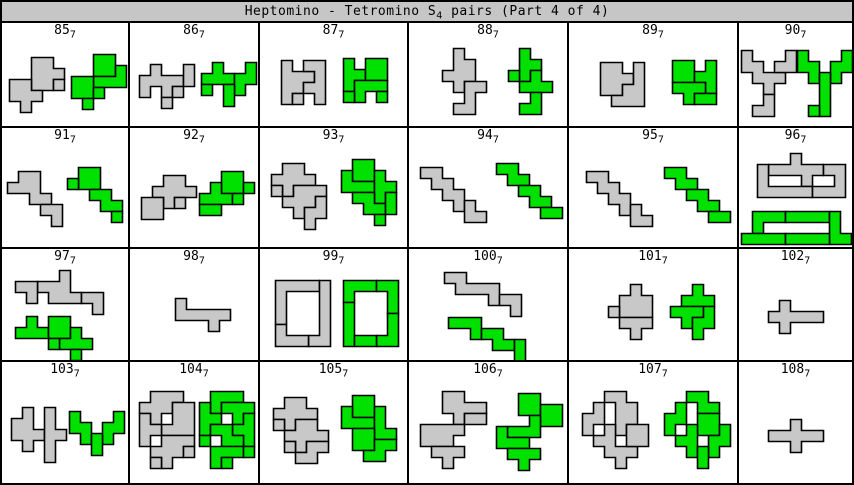  What do you see at coordinates (488, 258) in the screenshot?
I see `cell-label: 1007` at bounding box center [488, 258].